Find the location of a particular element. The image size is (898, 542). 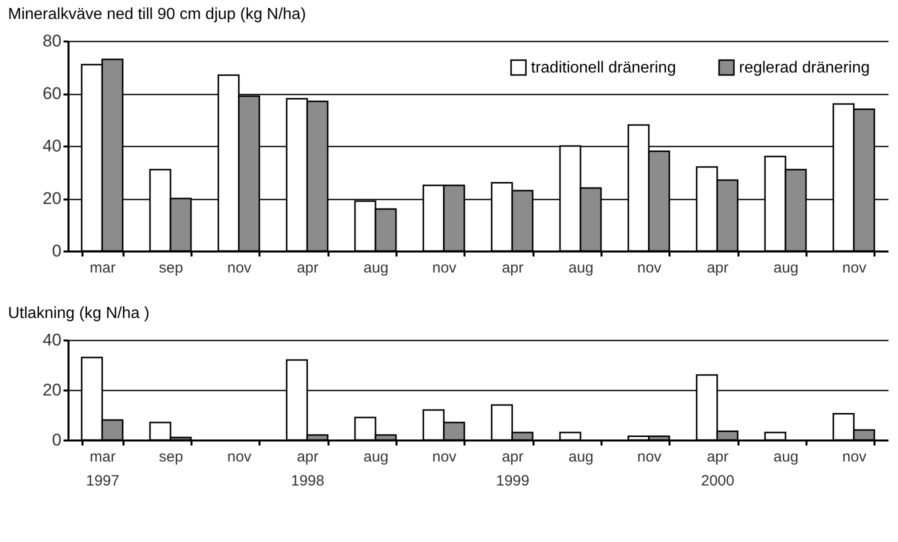

x-tick-label: mar 1997 is located at coordinates (103, 469).